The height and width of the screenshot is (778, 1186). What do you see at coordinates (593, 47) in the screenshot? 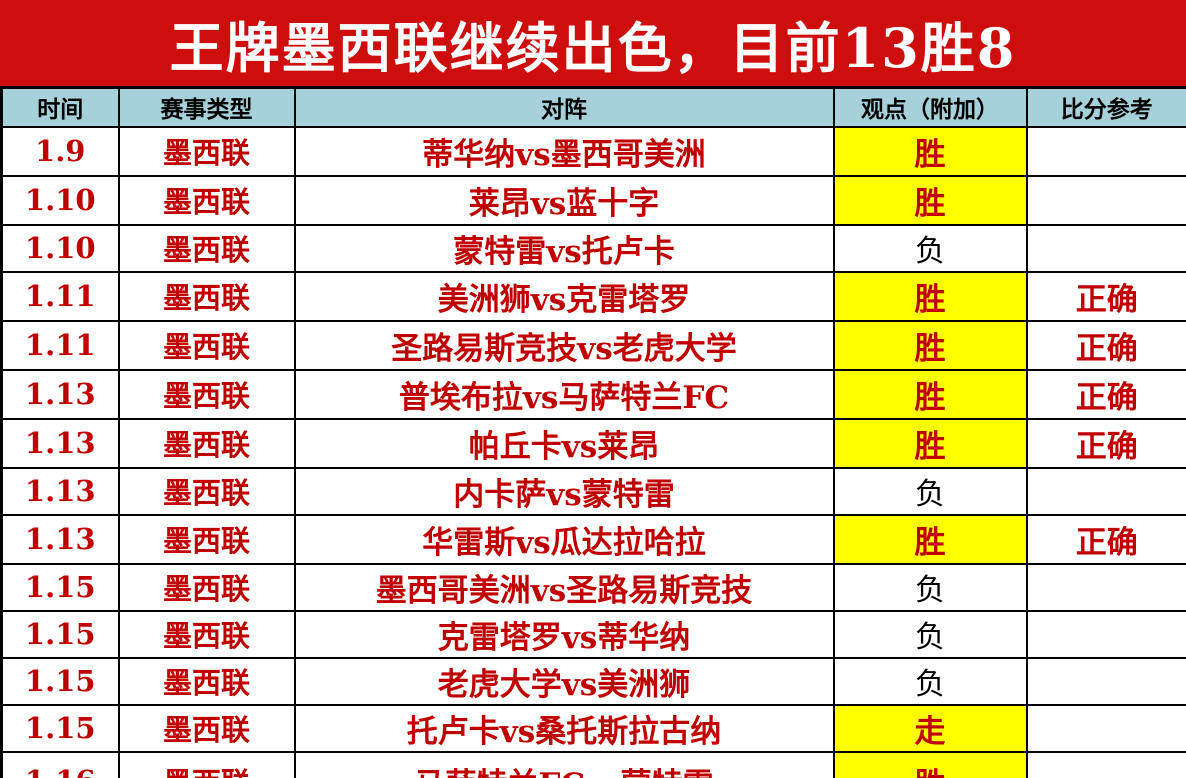
I see `banner-title: 王牌墨西联继续出色，目前13胜8` at bounding box center [593, 47].